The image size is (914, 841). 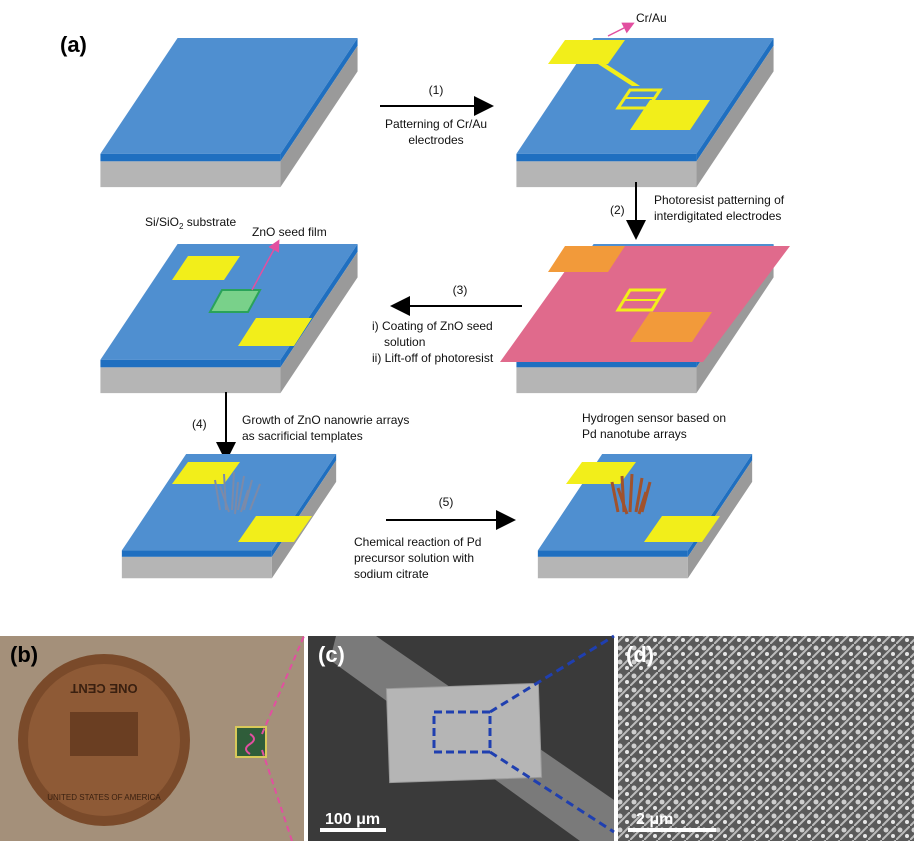 What do you see at coordinates (552, 792) in the screenshot?
I see `zoom-line-c-bottom` at bounding box center [552, 792].